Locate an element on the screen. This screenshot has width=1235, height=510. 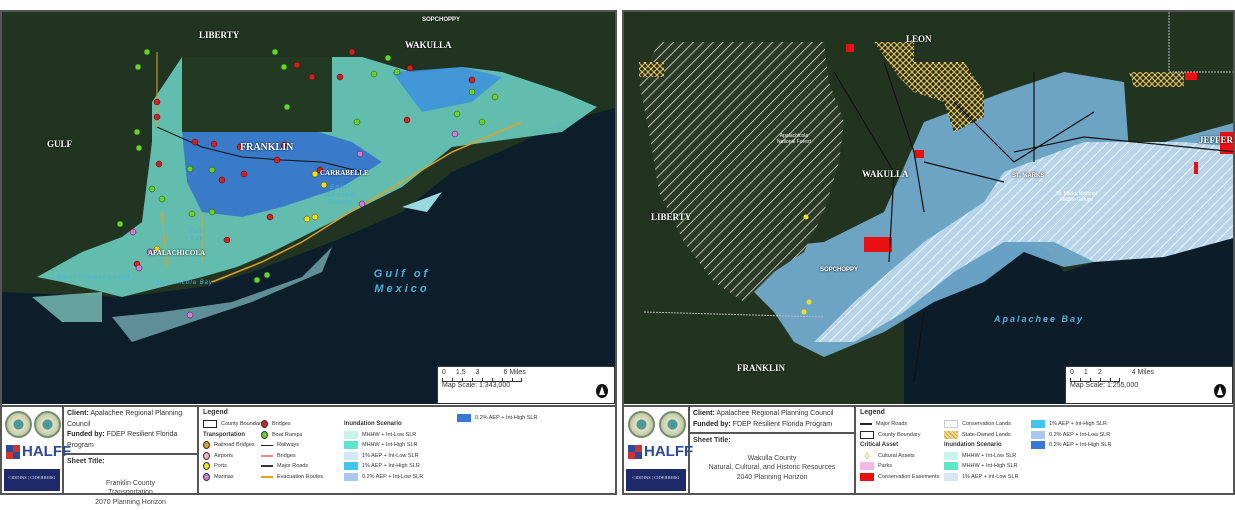
sheet-title-line: Transportation is located at coordinates (130, 493).